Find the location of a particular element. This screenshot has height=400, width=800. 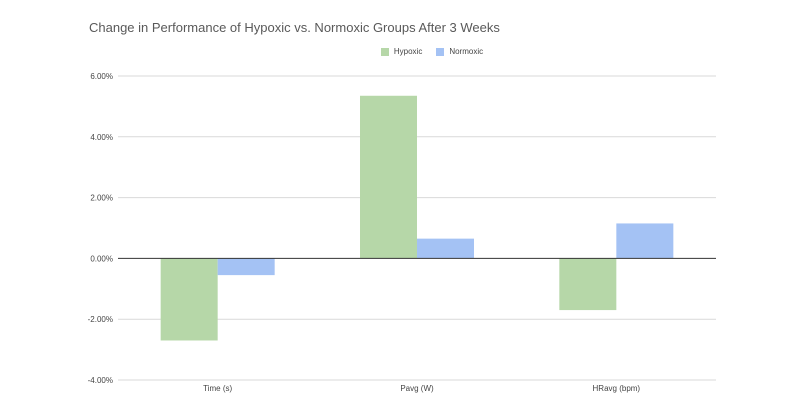

x-tick-label: HRavg (bpm) is located at coordinates (617, 388).